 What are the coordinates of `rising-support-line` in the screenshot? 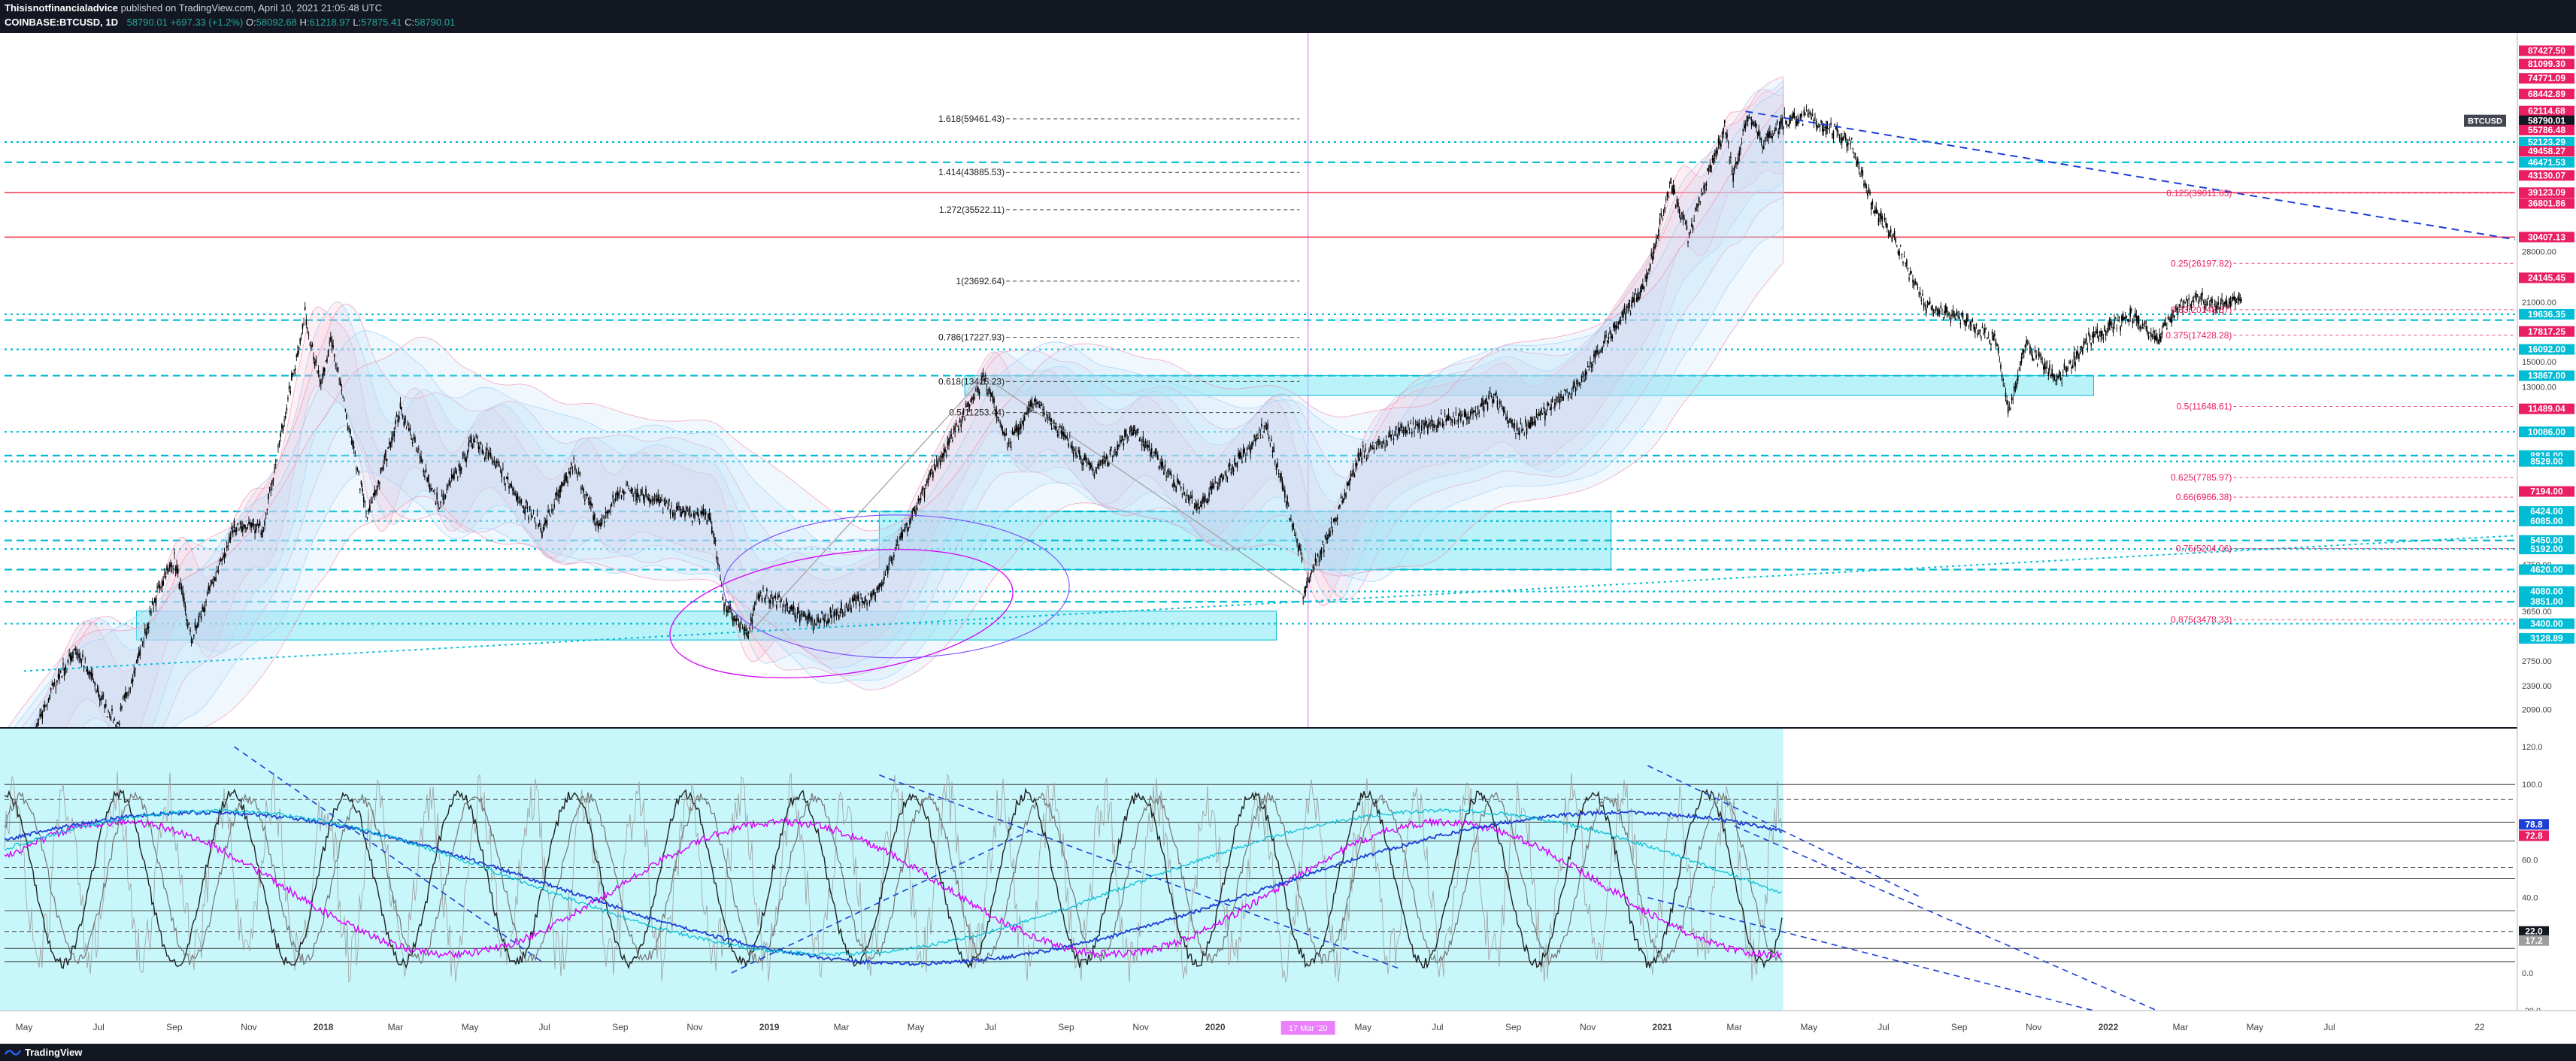 It's located at (1269, 603).